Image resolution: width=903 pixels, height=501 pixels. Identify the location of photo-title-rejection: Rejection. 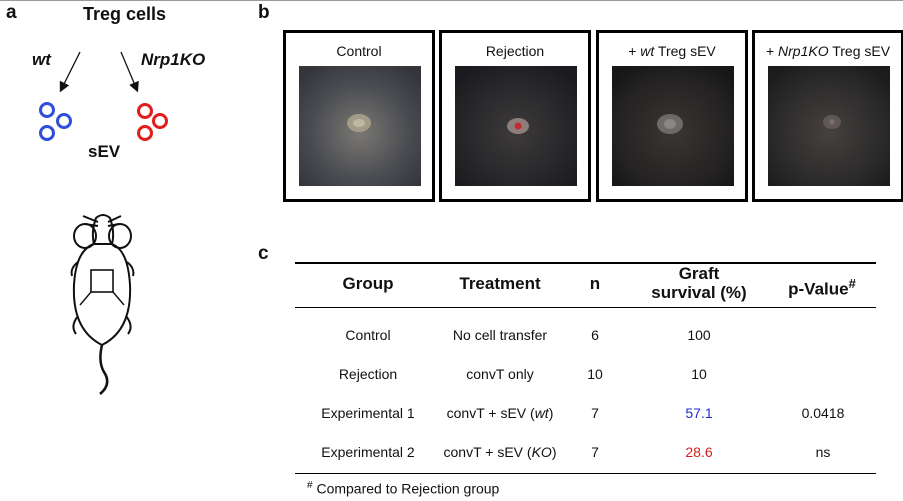
(515, 51).